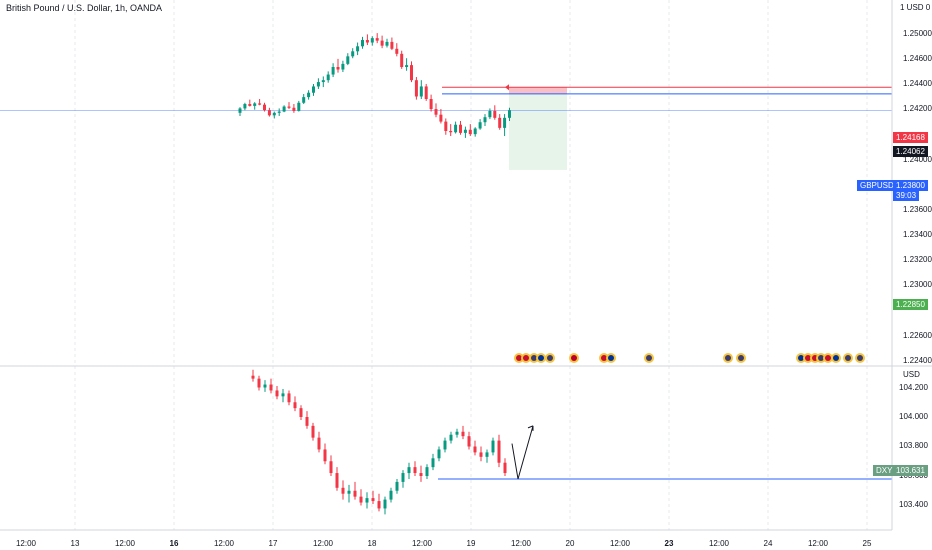  I want to click on price-tick: 1.25000, so click(917, 33).